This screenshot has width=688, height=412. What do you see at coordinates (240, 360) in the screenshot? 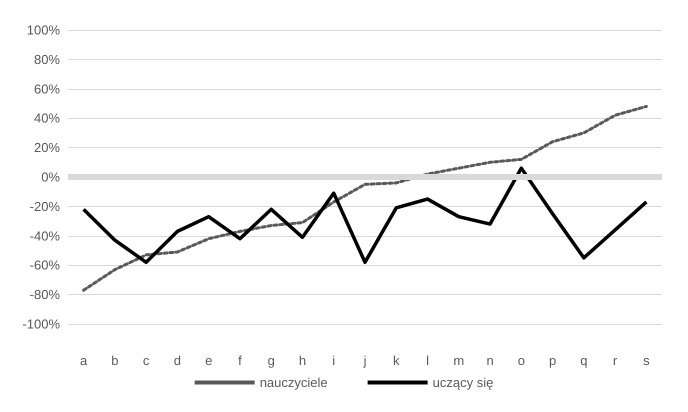
I see `x-tick-label: f` at bounding box center [240, 360].